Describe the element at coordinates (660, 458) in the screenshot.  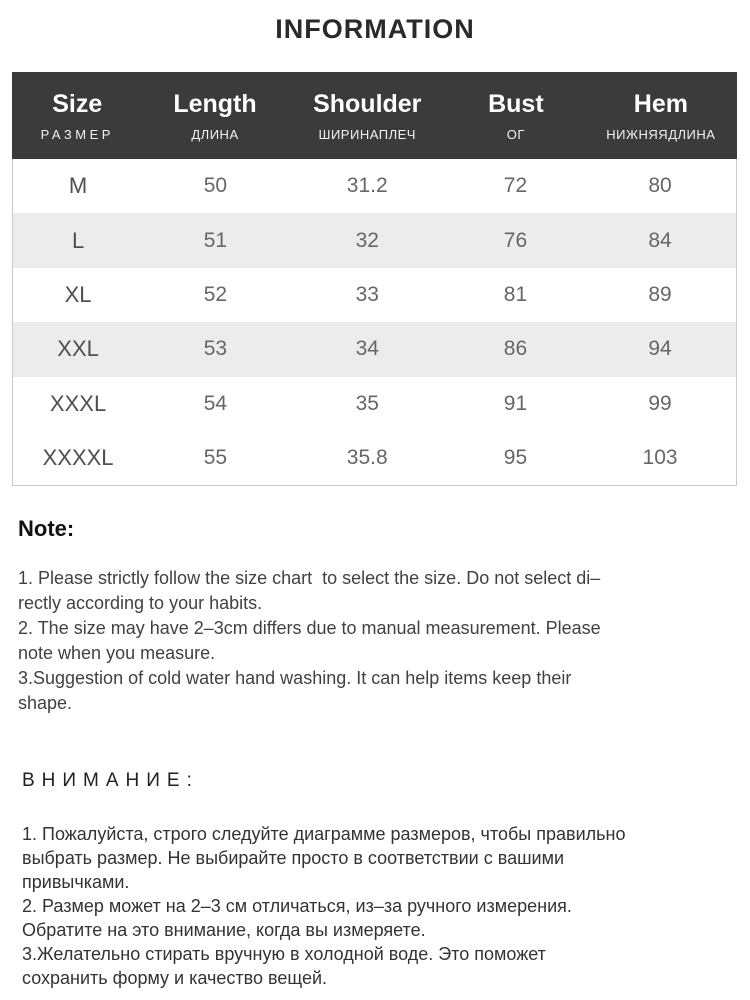
I see `cell-hem: 103` at that location.